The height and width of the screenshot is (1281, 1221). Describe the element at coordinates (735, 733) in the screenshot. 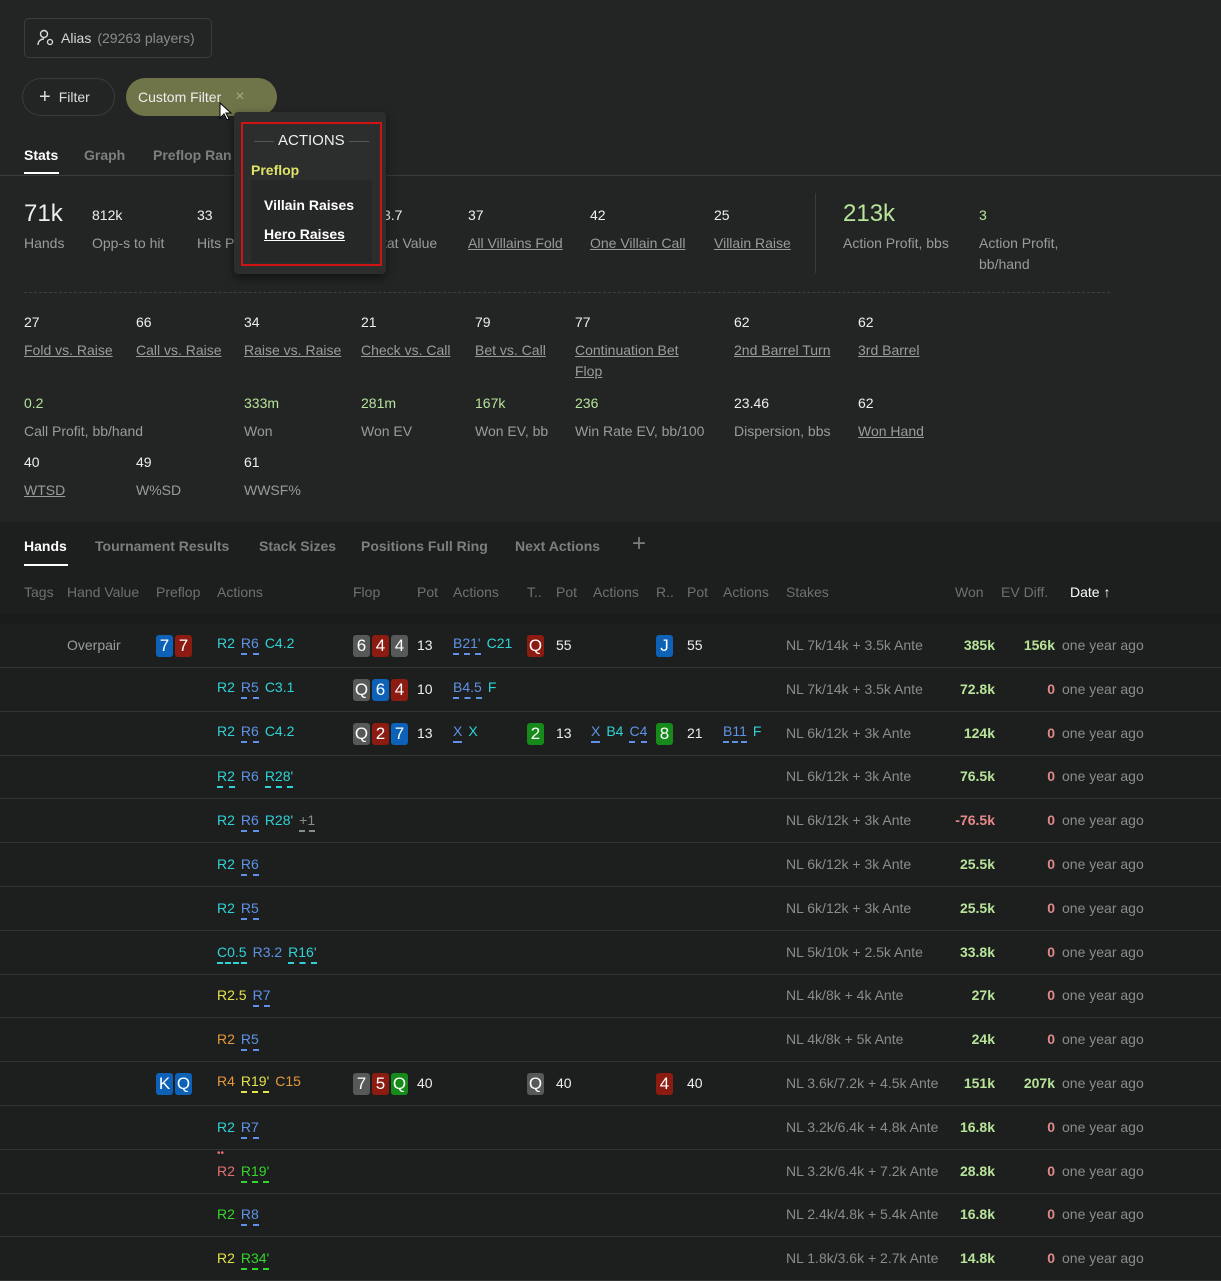

I see `action-token: B11` at that location.